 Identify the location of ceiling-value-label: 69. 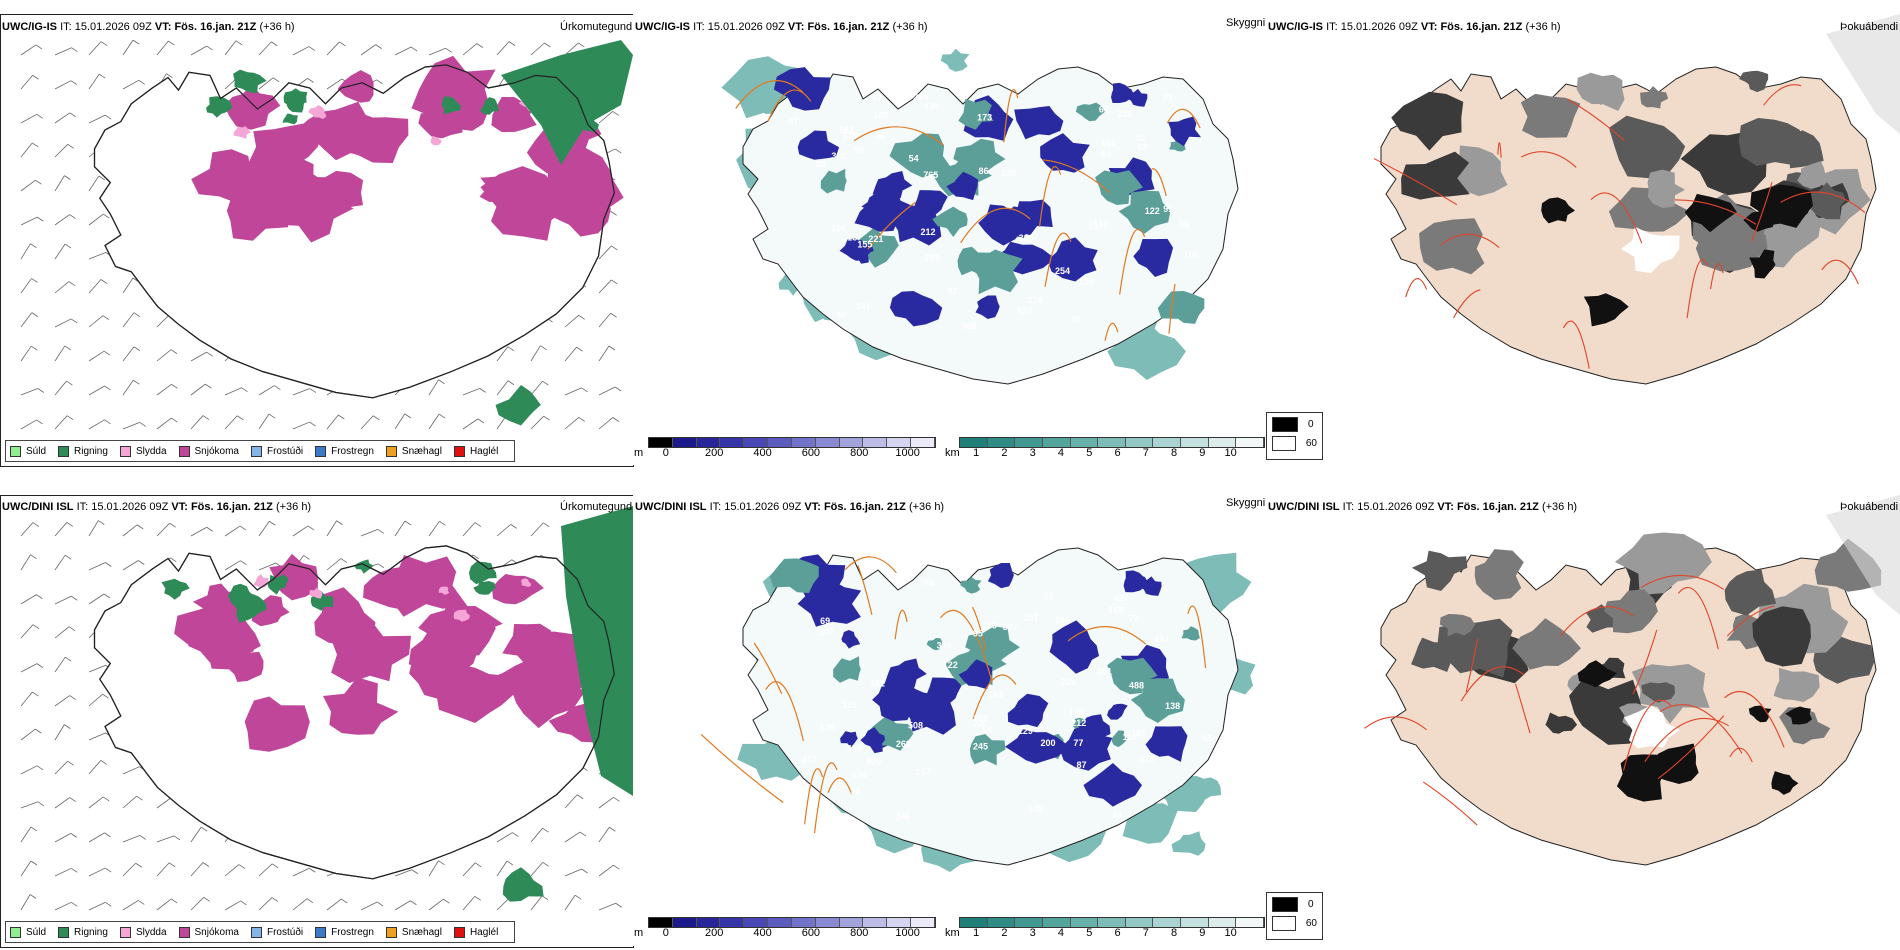
(1184, 224).